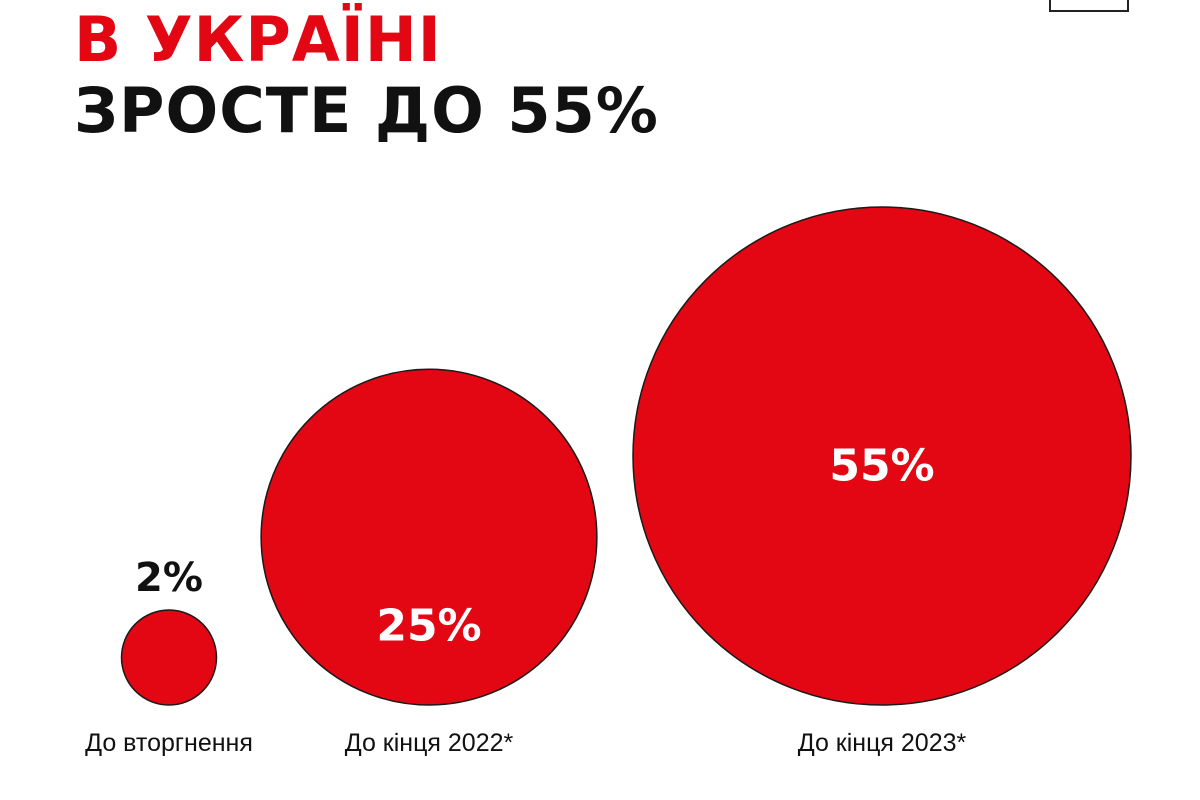 This screenshot has height=800, width=1200. Describe the element at coordinates (429, 743) in the screenshot. I see `category-label-2: До кінця 2022*` at that location.